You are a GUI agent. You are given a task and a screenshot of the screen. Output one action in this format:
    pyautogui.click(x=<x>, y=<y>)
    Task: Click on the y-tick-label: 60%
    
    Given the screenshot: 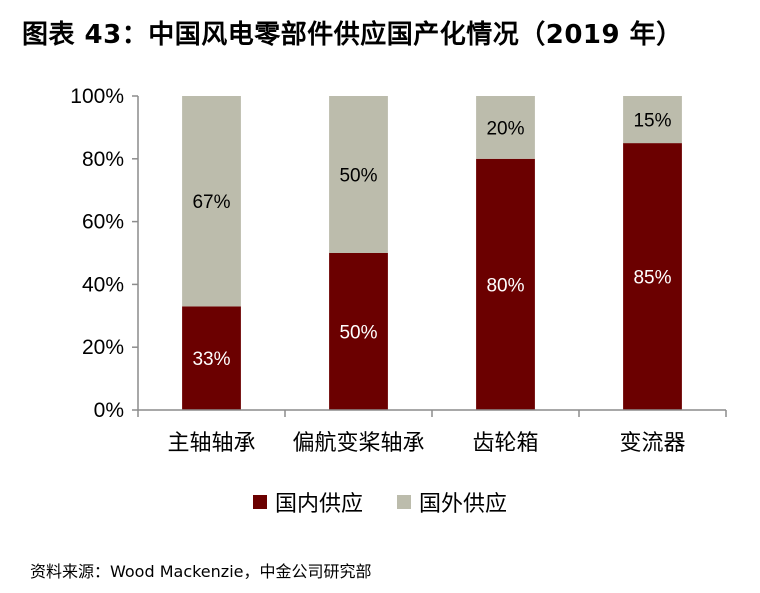 What is the action you would take?
    pyautogui.click(x=103, y=222)
    